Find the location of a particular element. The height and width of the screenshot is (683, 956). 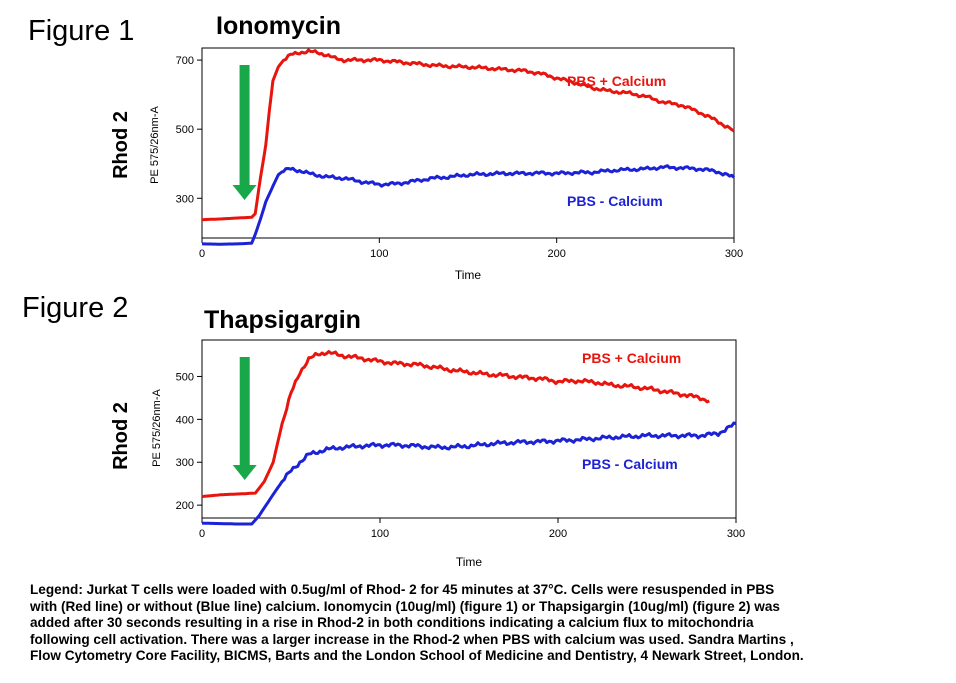

plot-frame is located at coordinates (469, 429).